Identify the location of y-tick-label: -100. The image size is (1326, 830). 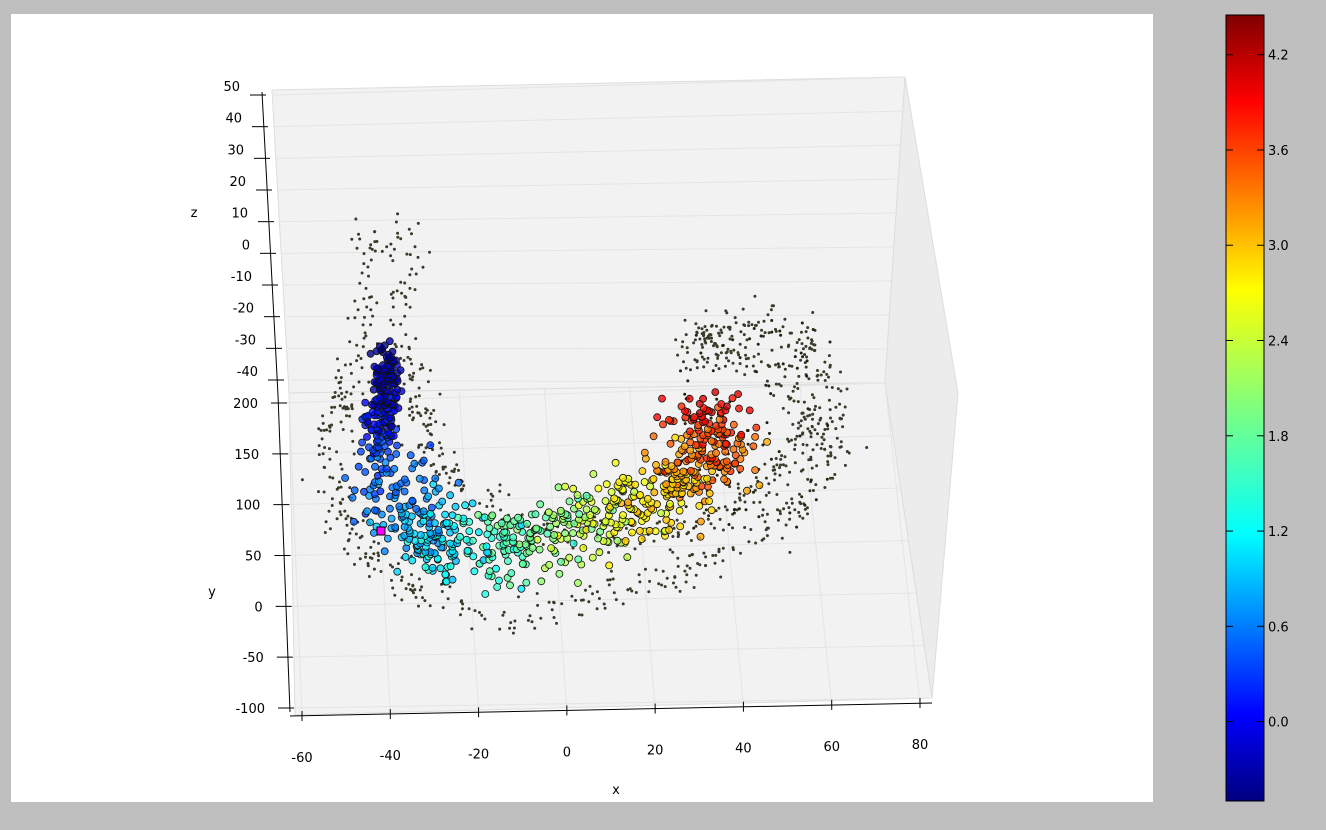
(250, 709).